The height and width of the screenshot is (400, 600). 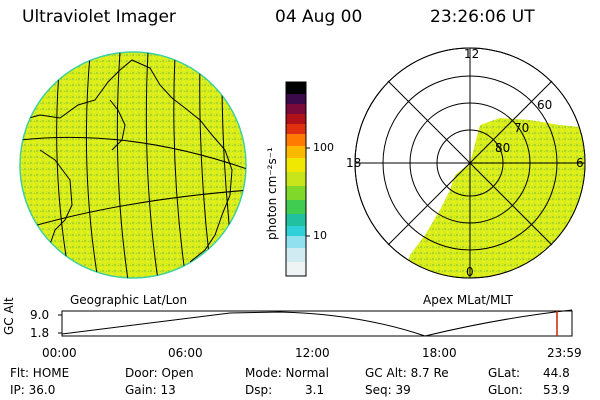 What do you see at coordinates (315, 390) in the screenshot?
I see `status-dsp-value: 3.1` at bounding box center [315, 390].